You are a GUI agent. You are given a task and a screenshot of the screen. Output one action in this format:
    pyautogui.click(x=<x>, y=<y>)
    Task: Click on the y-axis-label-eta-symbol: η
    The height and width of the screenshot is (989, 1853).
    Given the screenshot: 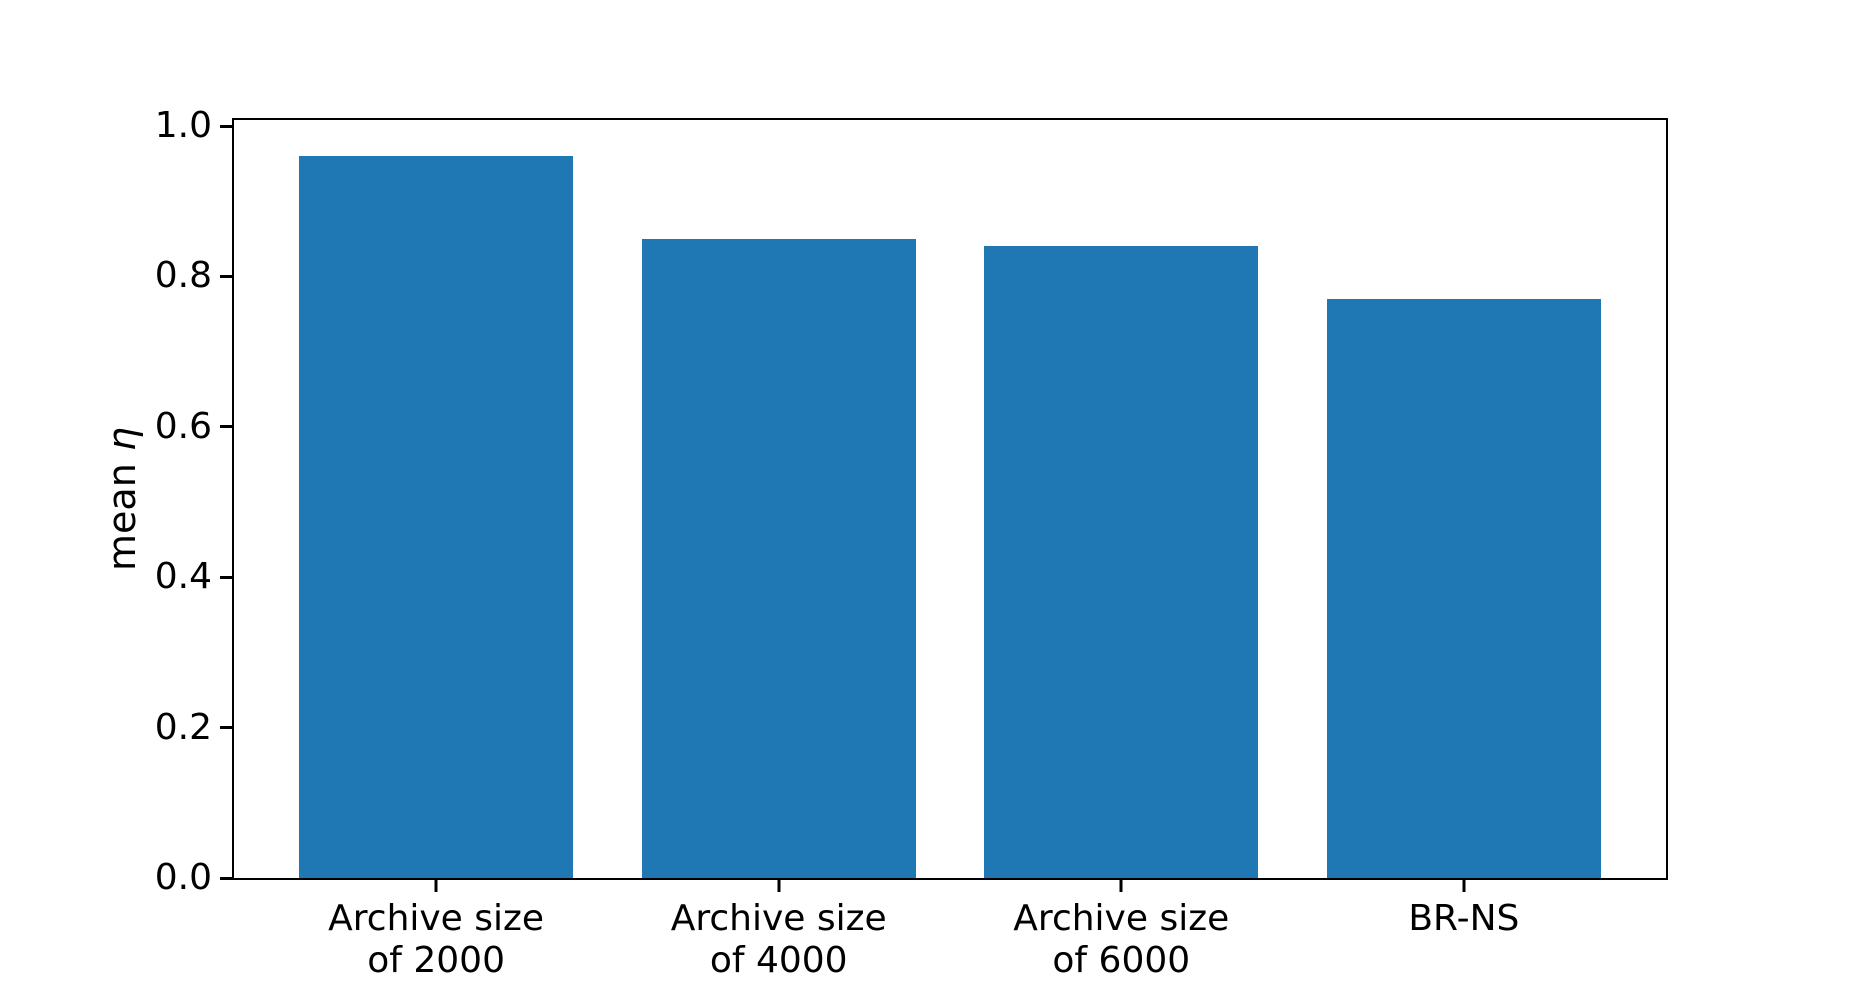 What is the action you would take?
    pyautogui.click(x=122, y=439)
    